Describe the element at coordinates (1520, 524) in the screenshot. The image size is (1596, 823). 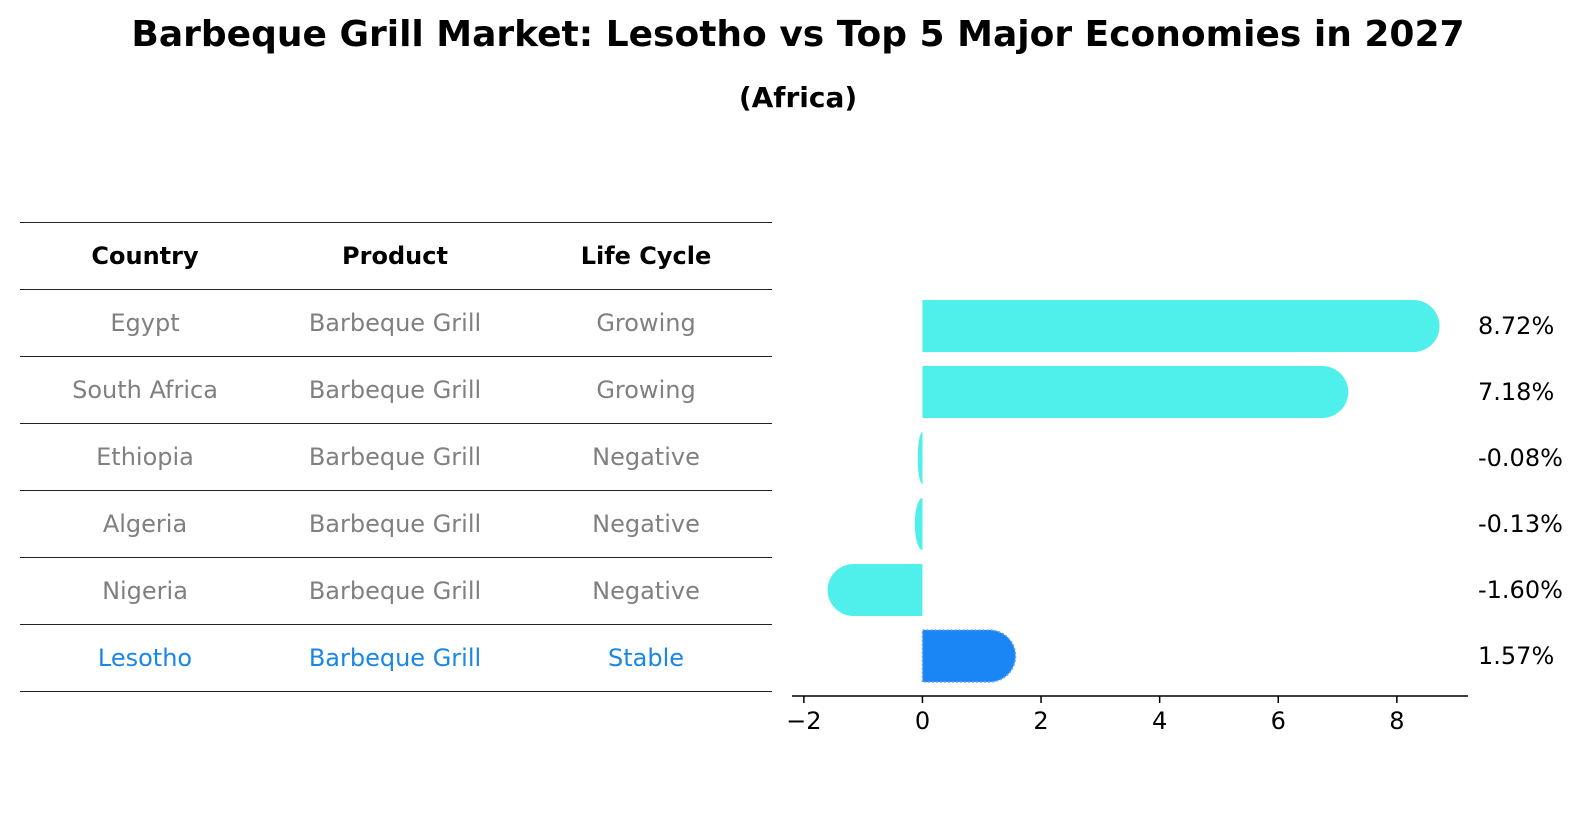
I see `bar-value-label: -0.13%` at that location.